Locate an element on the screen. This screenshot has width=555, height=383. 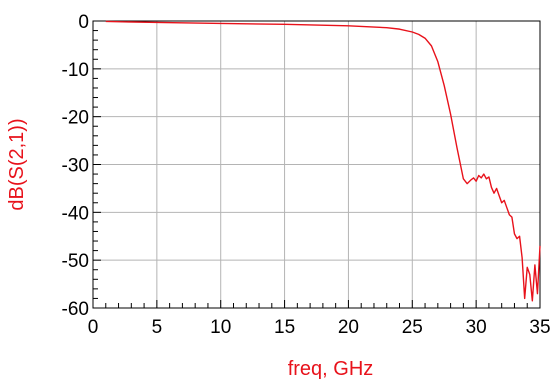
x-tick-label: 5 is located at coordinates (157, 327).